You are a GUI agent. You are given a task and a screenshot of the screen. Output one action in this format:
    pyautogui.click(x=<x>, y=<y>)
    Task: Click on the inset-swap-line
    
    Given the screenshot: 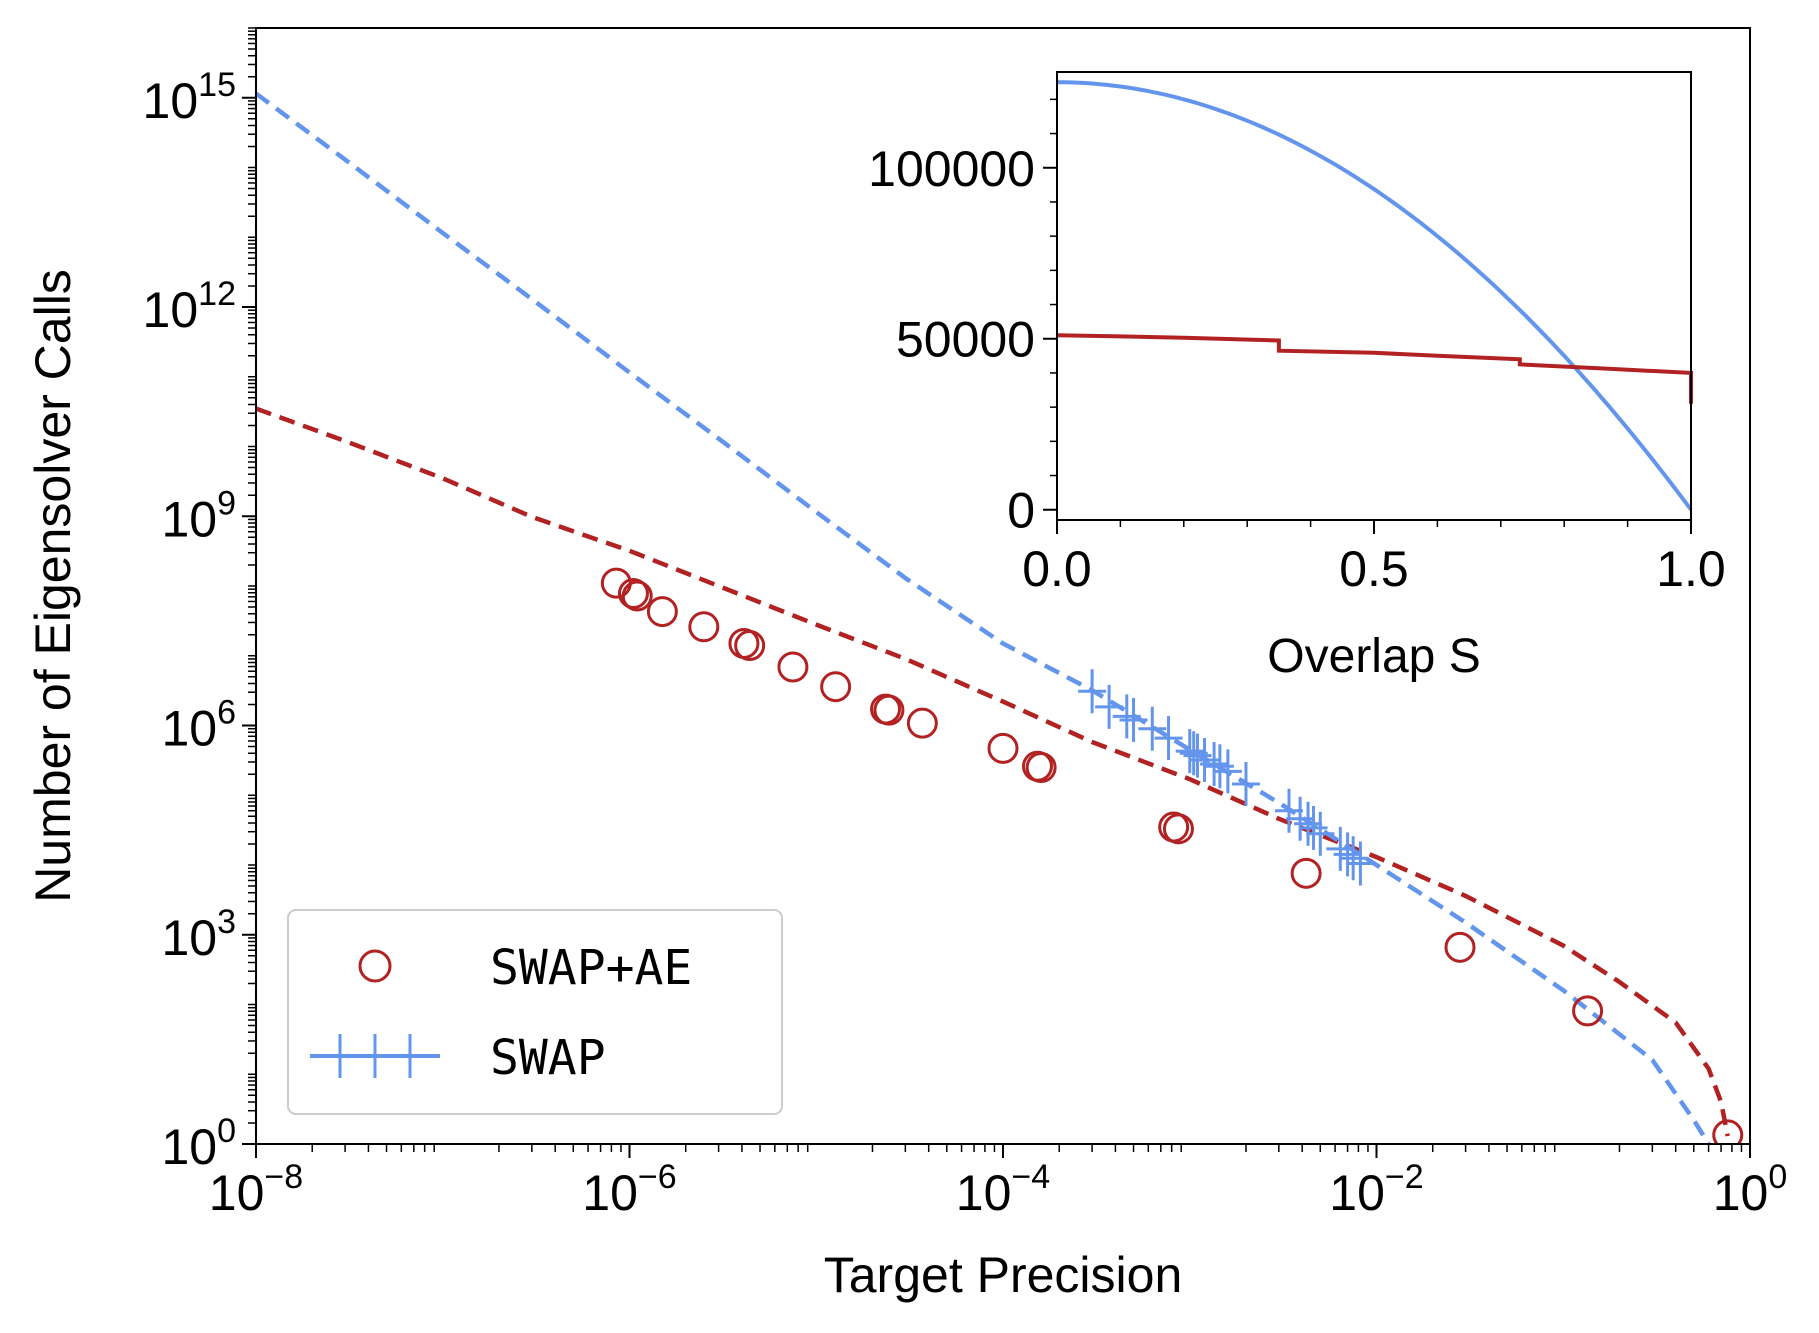 What is the action you would take?
    pyautogui.click(x=1375, y=295)
    